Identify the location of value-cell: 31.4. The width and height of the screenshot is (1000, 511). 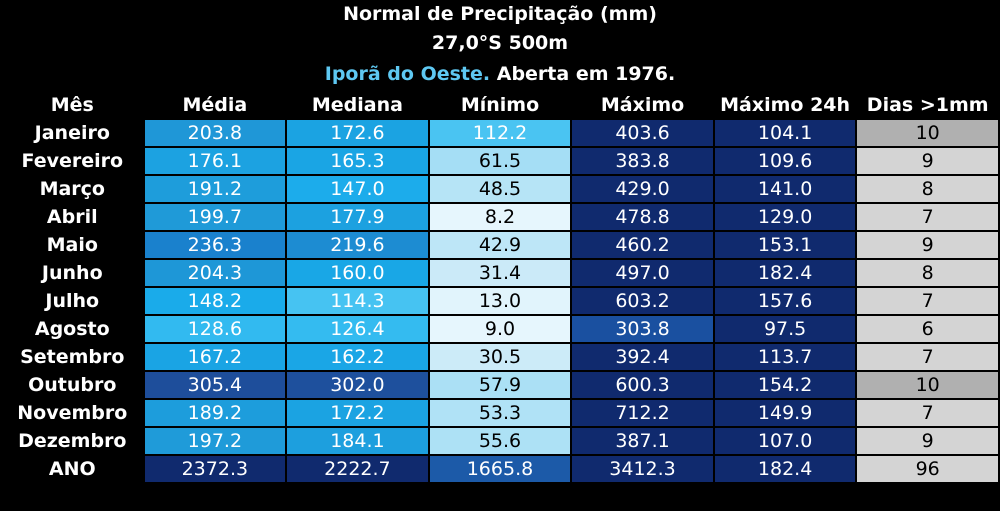
(500, 273).